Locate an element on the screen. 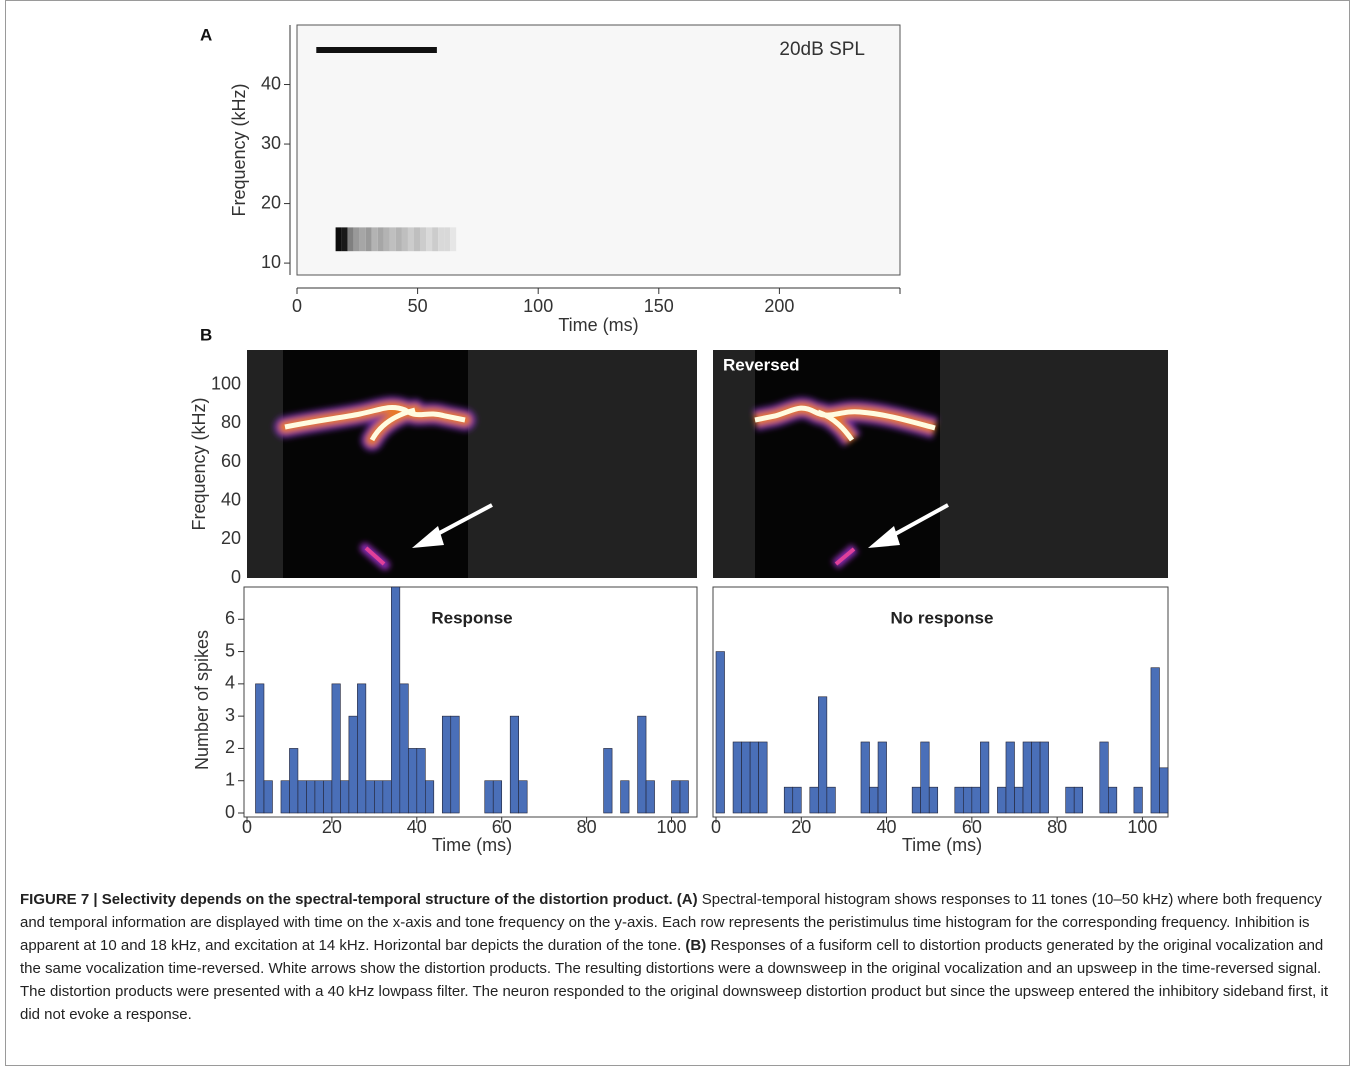 The height and width of the screenshot is (1070, 1357). panel-title: Reversed is located at coordinates (761, 364).